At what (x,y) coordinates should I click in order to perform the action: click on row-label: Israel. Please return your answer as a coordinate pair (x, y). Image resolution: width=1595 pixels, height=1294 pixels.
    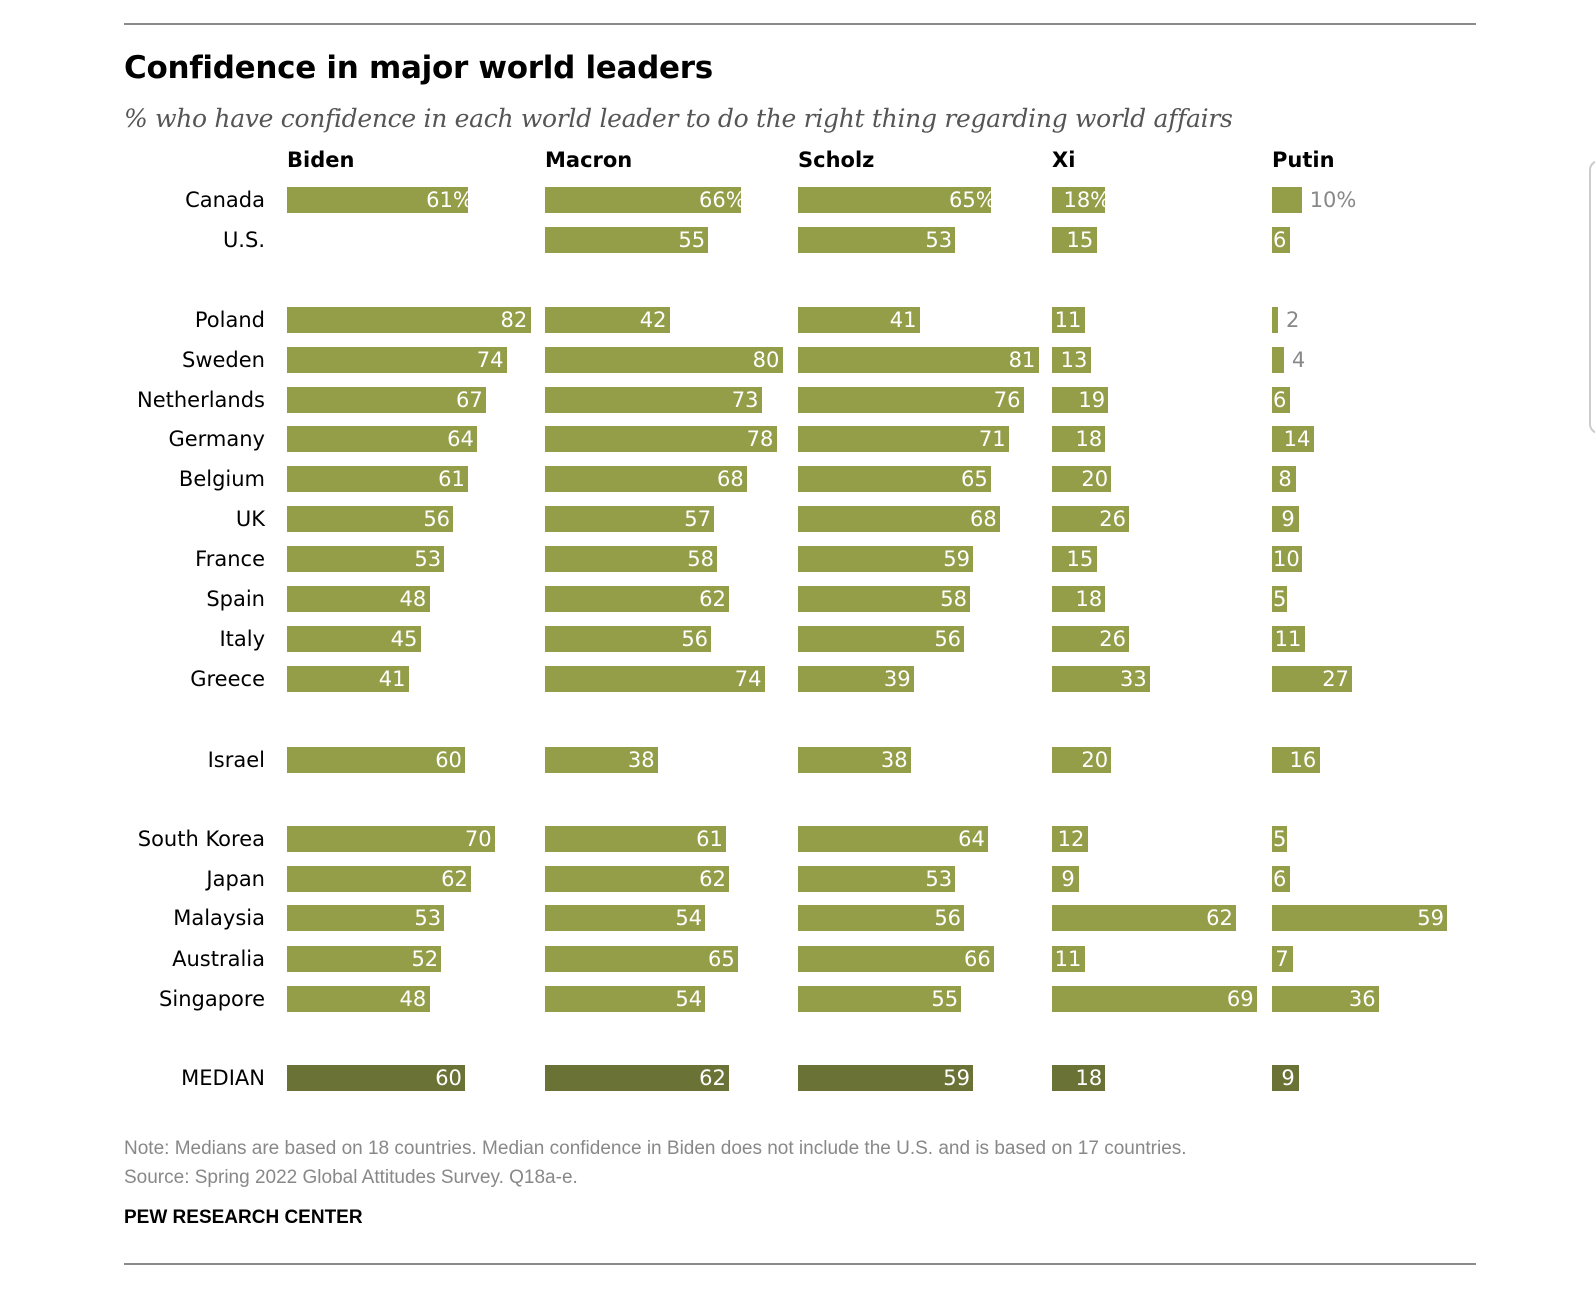
    Looking at the image, I should click on (236, 760).